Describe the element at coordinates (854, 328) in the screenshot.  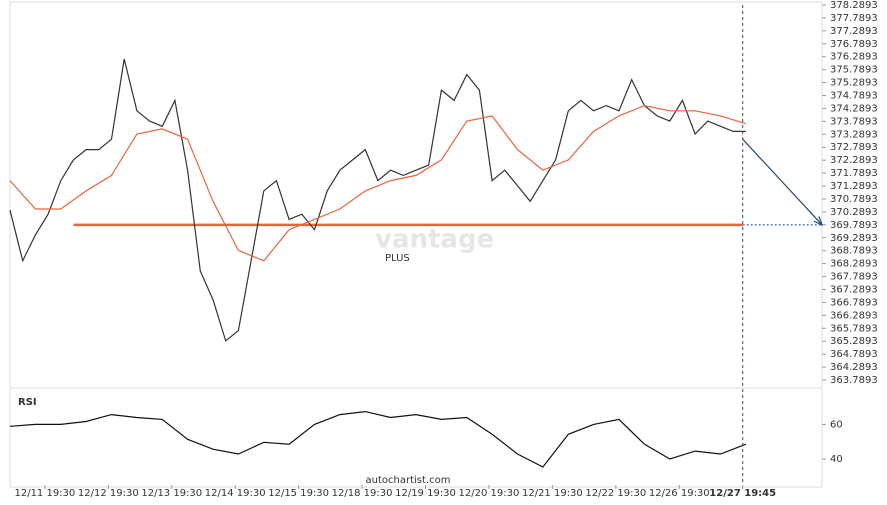
I see `y-tick-label: 365.7893` at that location.